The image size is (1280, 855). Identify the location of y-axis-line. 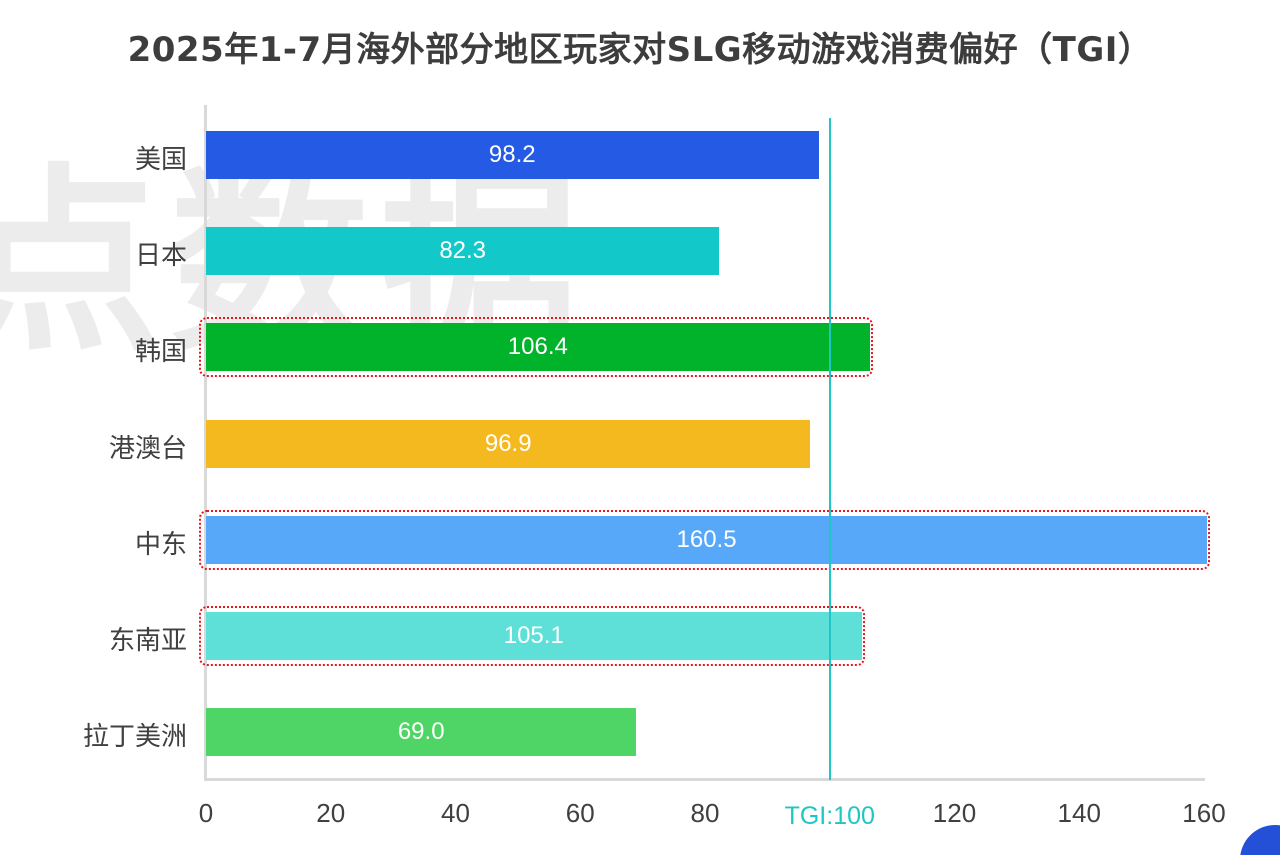
(205, 443).